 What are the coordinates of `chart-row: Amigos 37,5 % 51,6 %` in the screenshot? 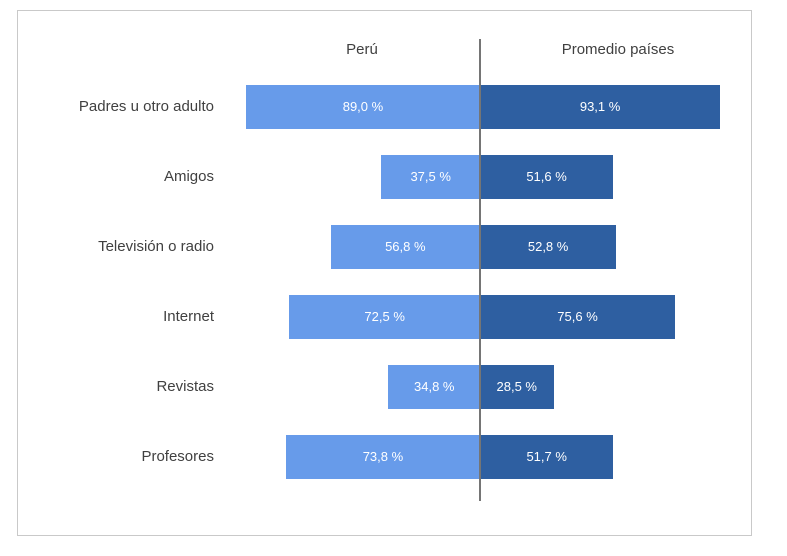 It's located at (384, 177).